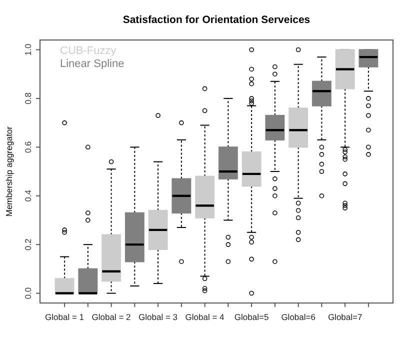 This screenshot has height=354, width=414. Describe the element at coordinates (9, 171) in the screenshot. I see `y-axis-title: Membership aggregator` at that location.